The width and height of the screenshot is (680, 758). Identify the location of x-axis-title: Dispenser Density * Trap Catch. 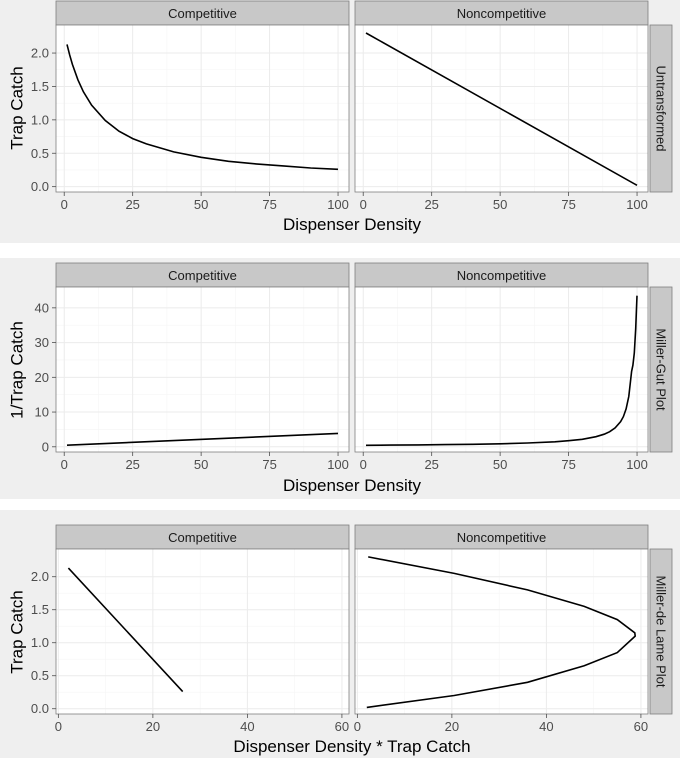
(351, 746).